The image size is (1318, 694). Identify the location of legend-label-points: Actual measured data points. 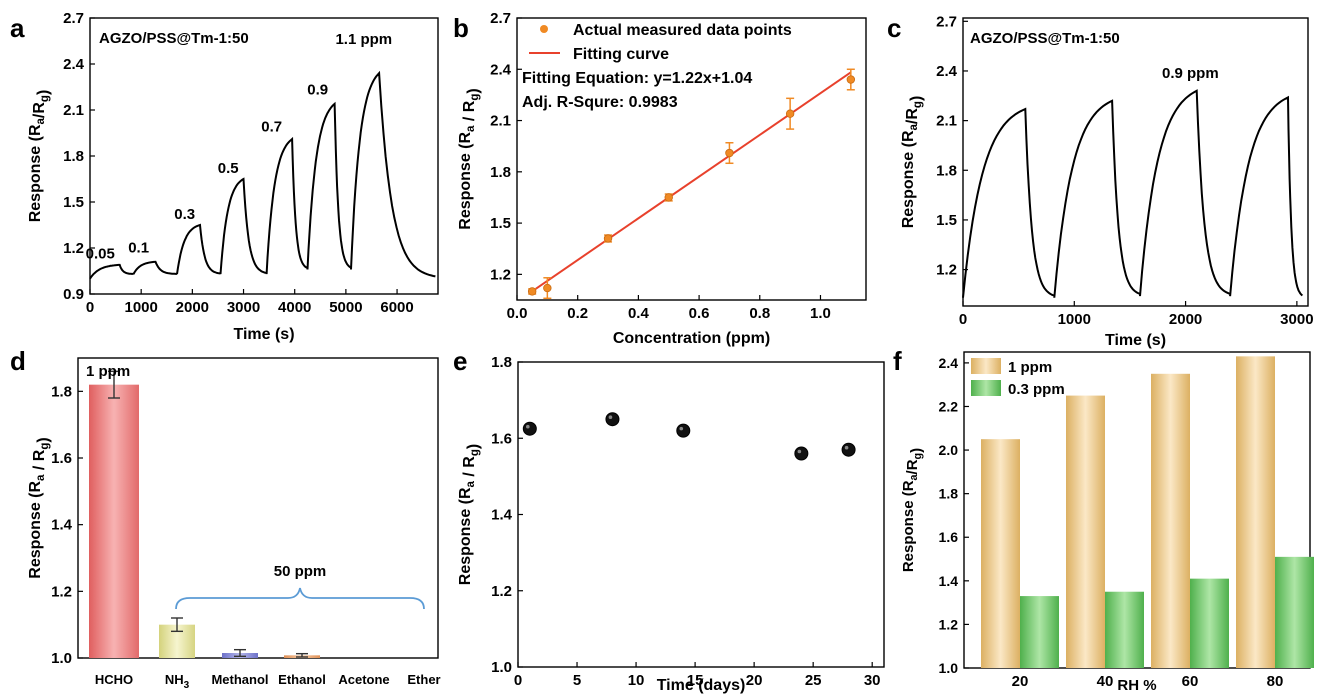
(682, 30).